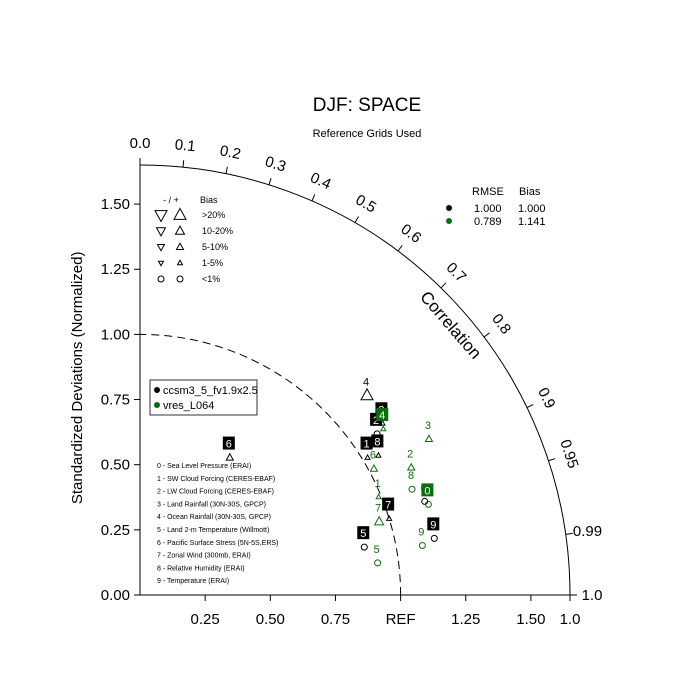 This screenshot has width=700, height=700. I want to click on bias-legend: - / + Bias >20% 10-20% 5-10% 1-5% <1%, so click(193, 239).